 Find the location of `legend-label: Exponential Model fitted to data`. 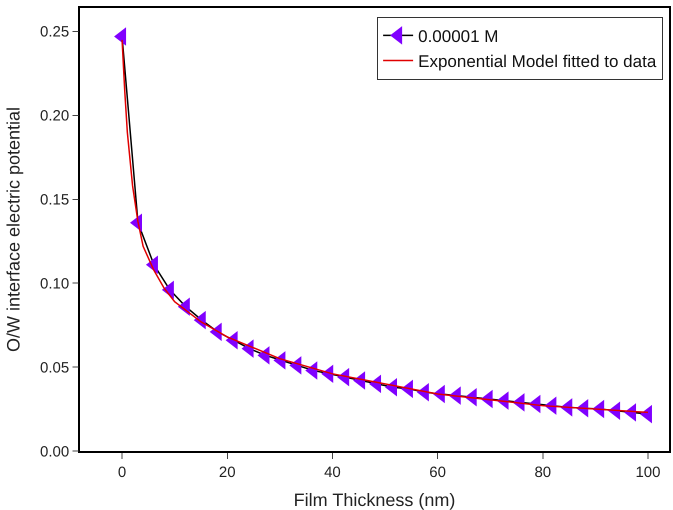

legend-label: Exponential Model fitted to data is located at coordinates (537, 62).